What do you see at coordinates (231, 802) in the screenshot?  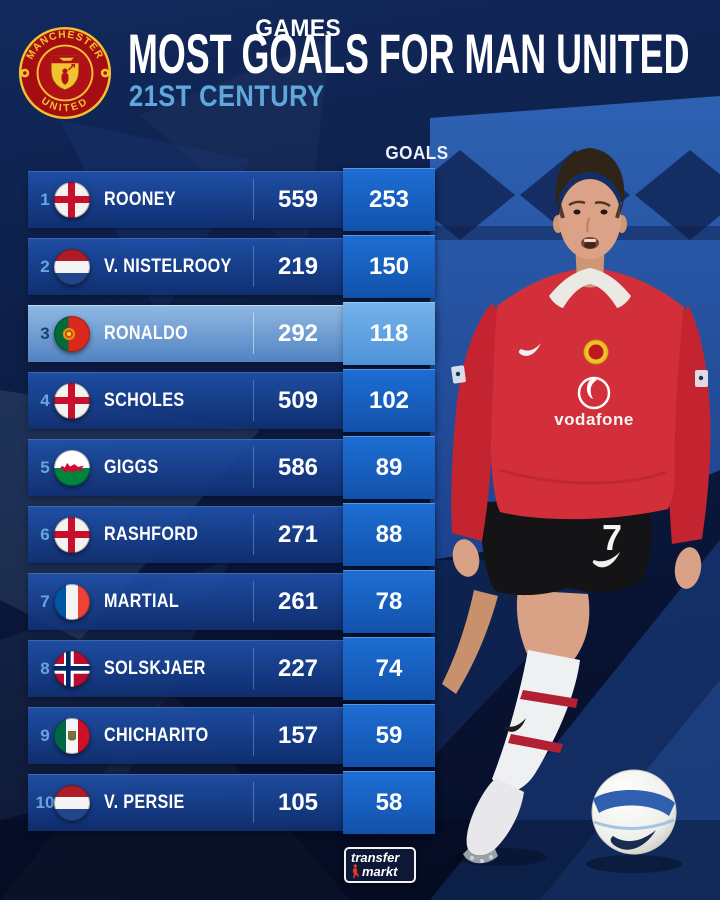 I see `table-row: 10 V. PERSIE 105 58` at bounding box center [231, 802].